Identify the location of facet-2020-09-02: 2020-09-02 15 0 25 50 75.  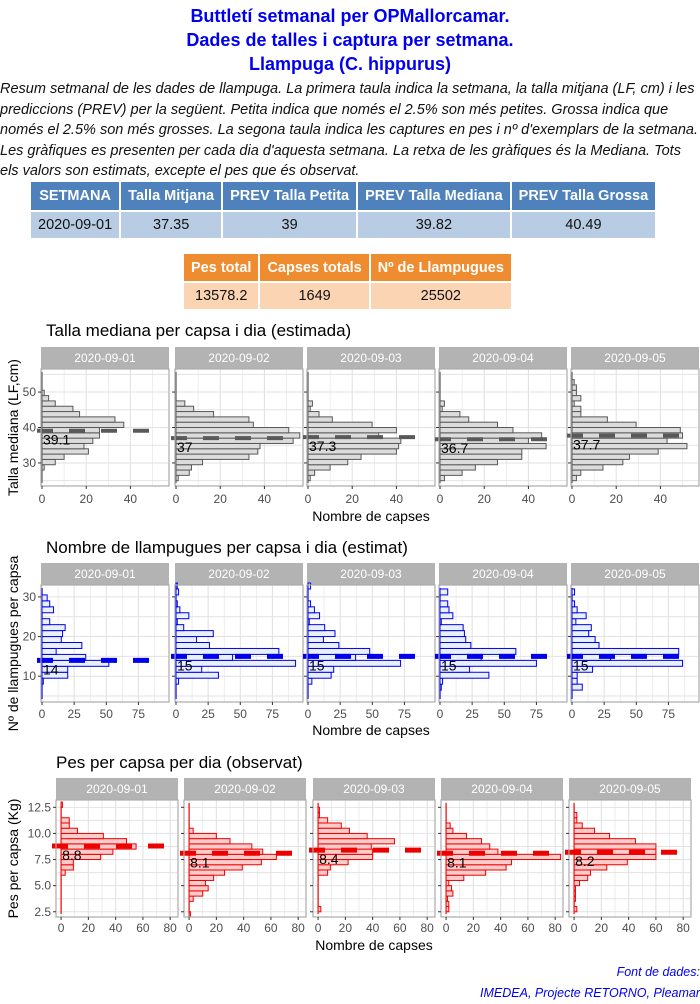
(237, 642).